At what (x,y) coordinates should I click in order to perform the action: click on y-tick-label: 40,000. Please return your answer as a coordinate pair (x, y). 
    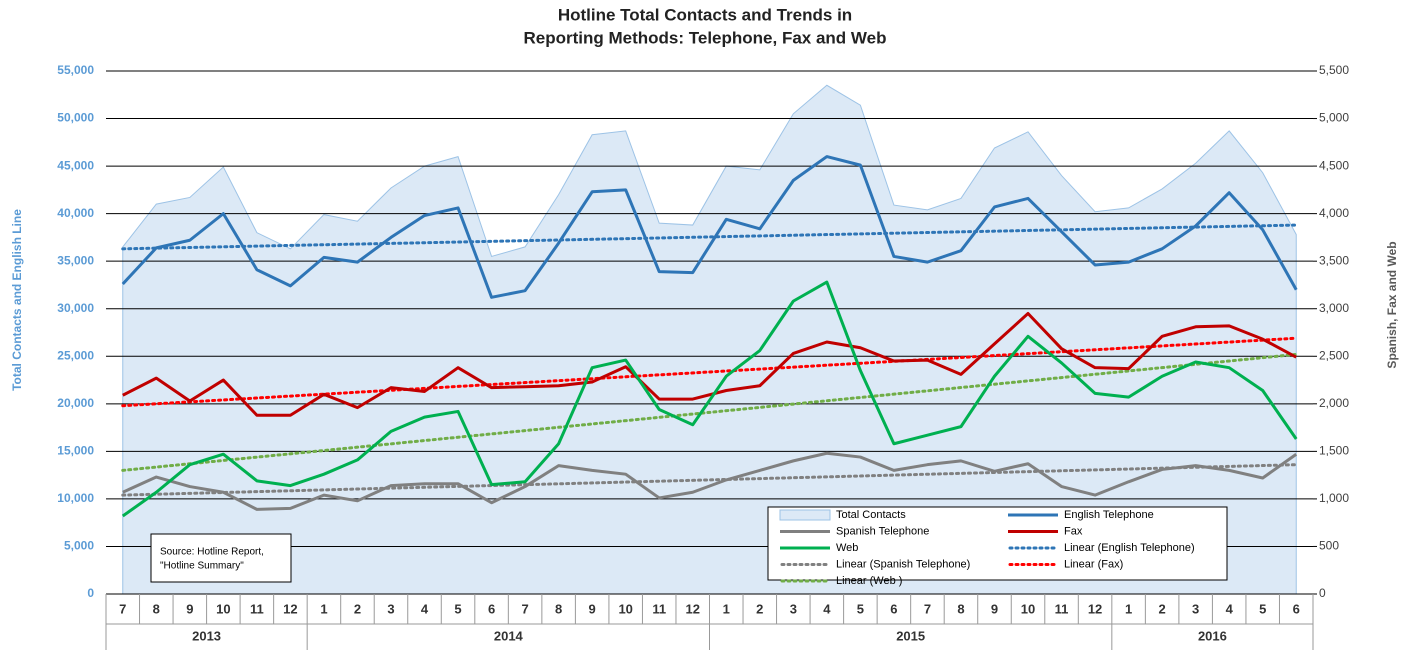
    Looking at the image, I should click on (75, 213).